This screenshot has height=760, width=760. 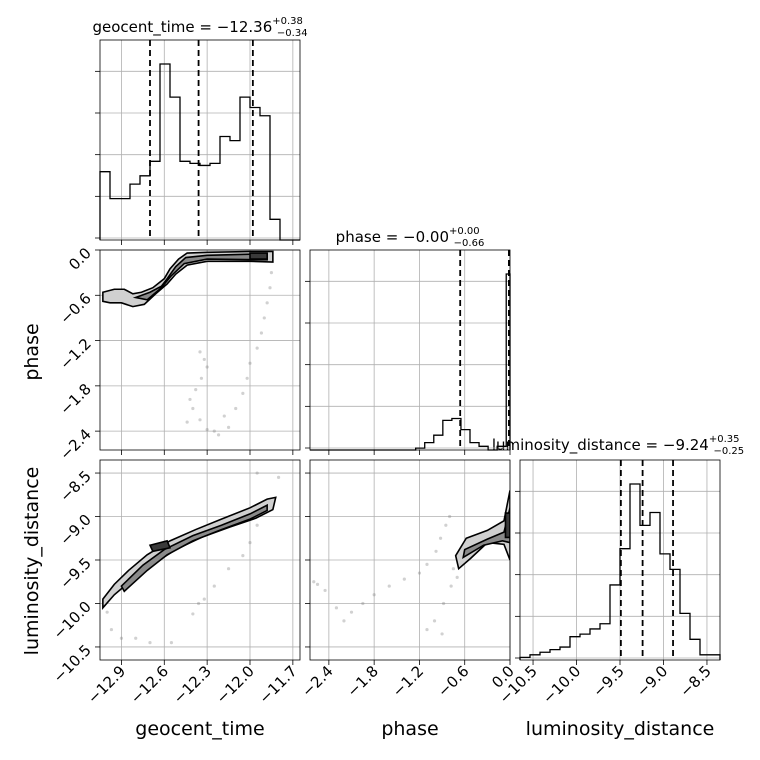 What do you see at coordinates (72, 663) in the screenshot?
I see `ticklabel-y-luminosity_distance-0: −10.5` at bounding box center [72, 663].